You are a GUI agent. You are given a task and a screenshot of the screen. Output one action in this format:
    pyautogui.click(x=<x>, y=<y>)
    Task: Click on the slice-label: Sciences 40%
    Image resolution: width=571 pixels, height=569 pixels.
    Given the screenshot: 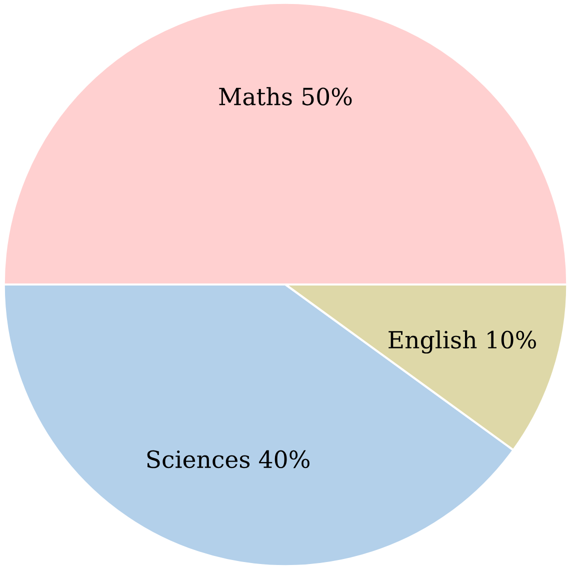 What is the action you would take?
    pyautogui.click(x=228, y=459)
    